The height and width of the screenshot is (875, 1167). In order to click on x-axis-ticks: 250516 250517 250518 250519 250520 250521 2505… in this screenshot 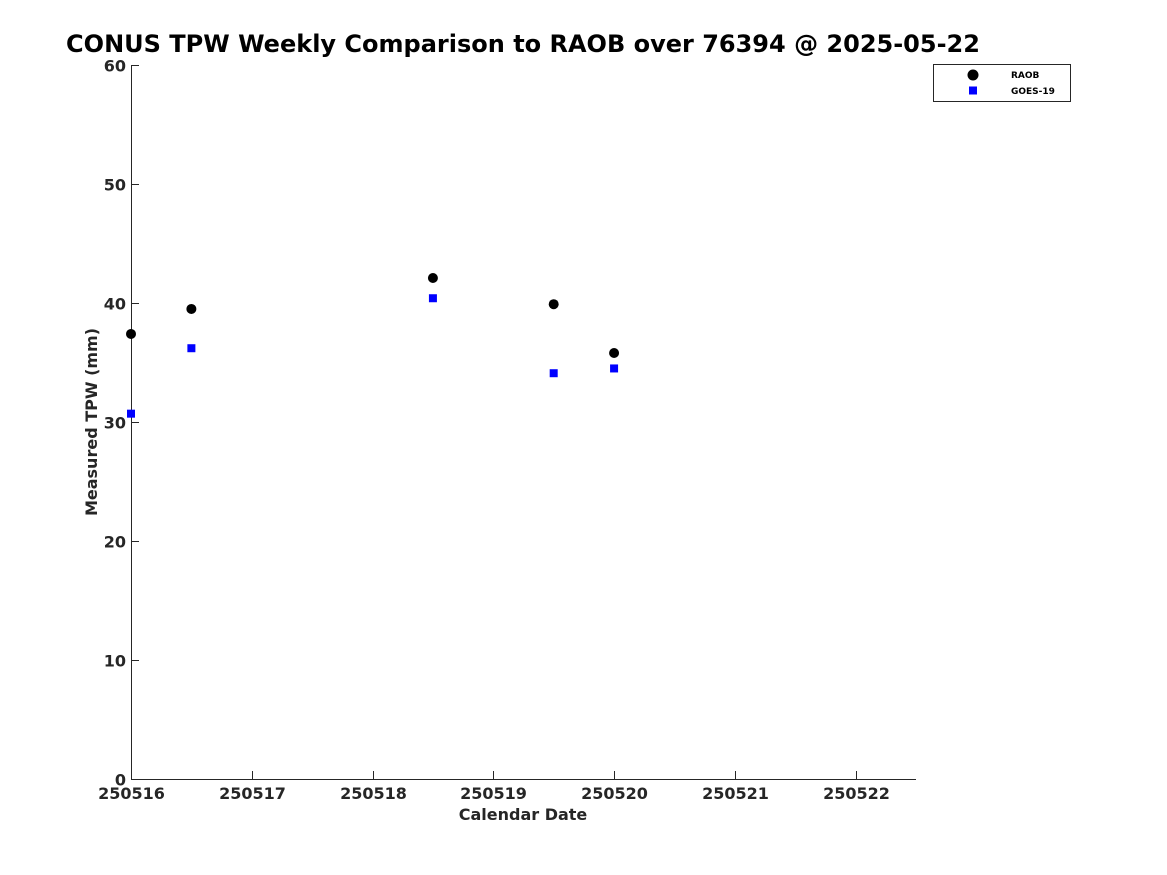, I will do `click(494, 787)`.